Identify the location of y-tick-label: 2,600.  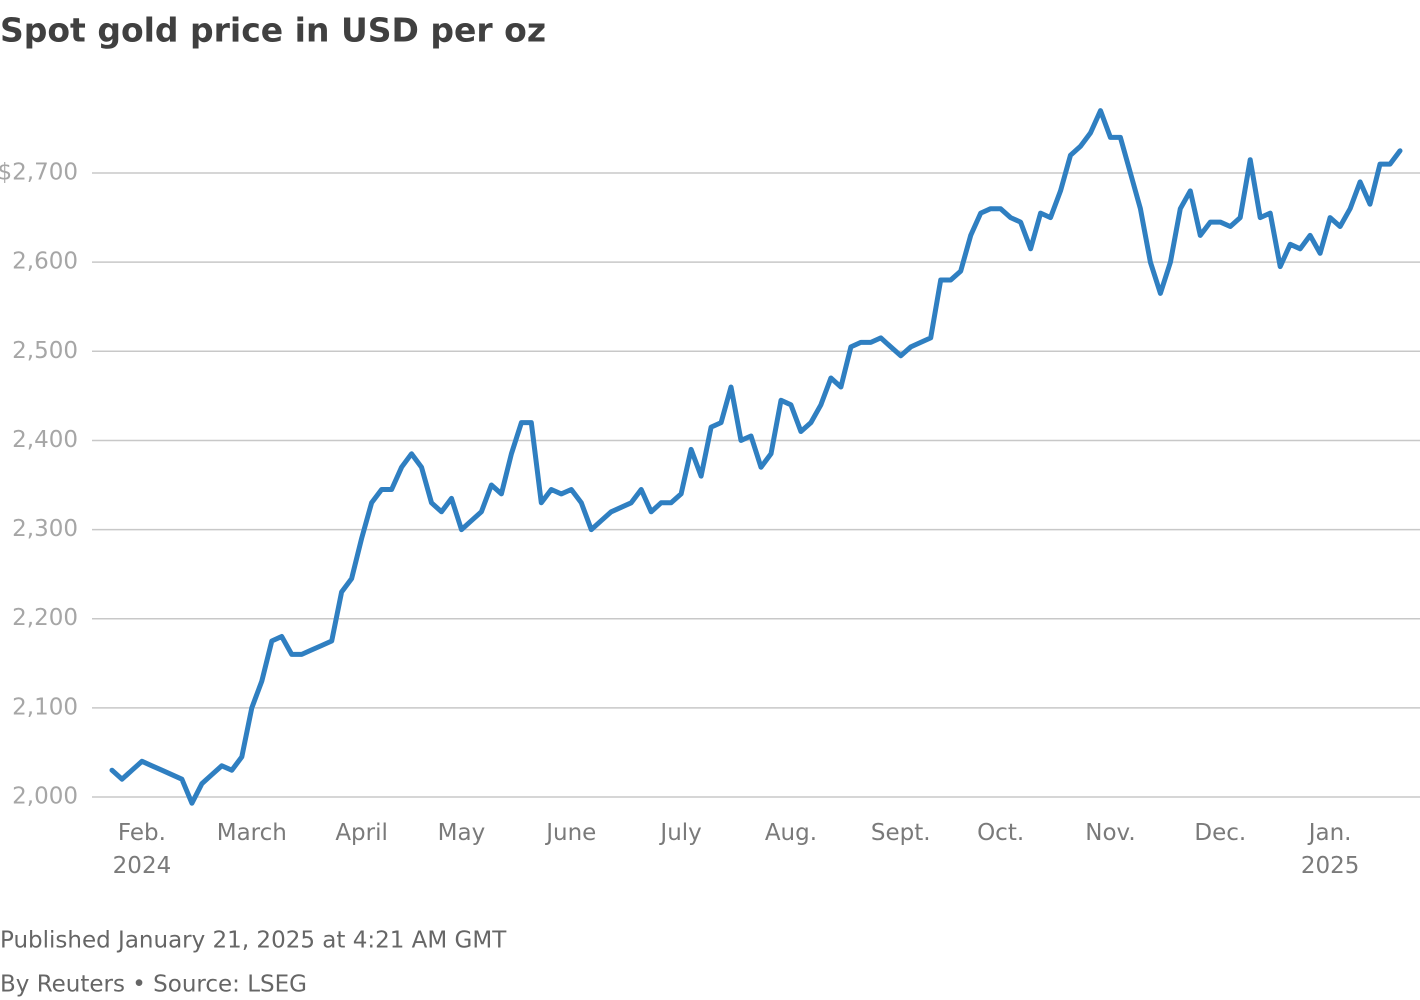
(45, 262).